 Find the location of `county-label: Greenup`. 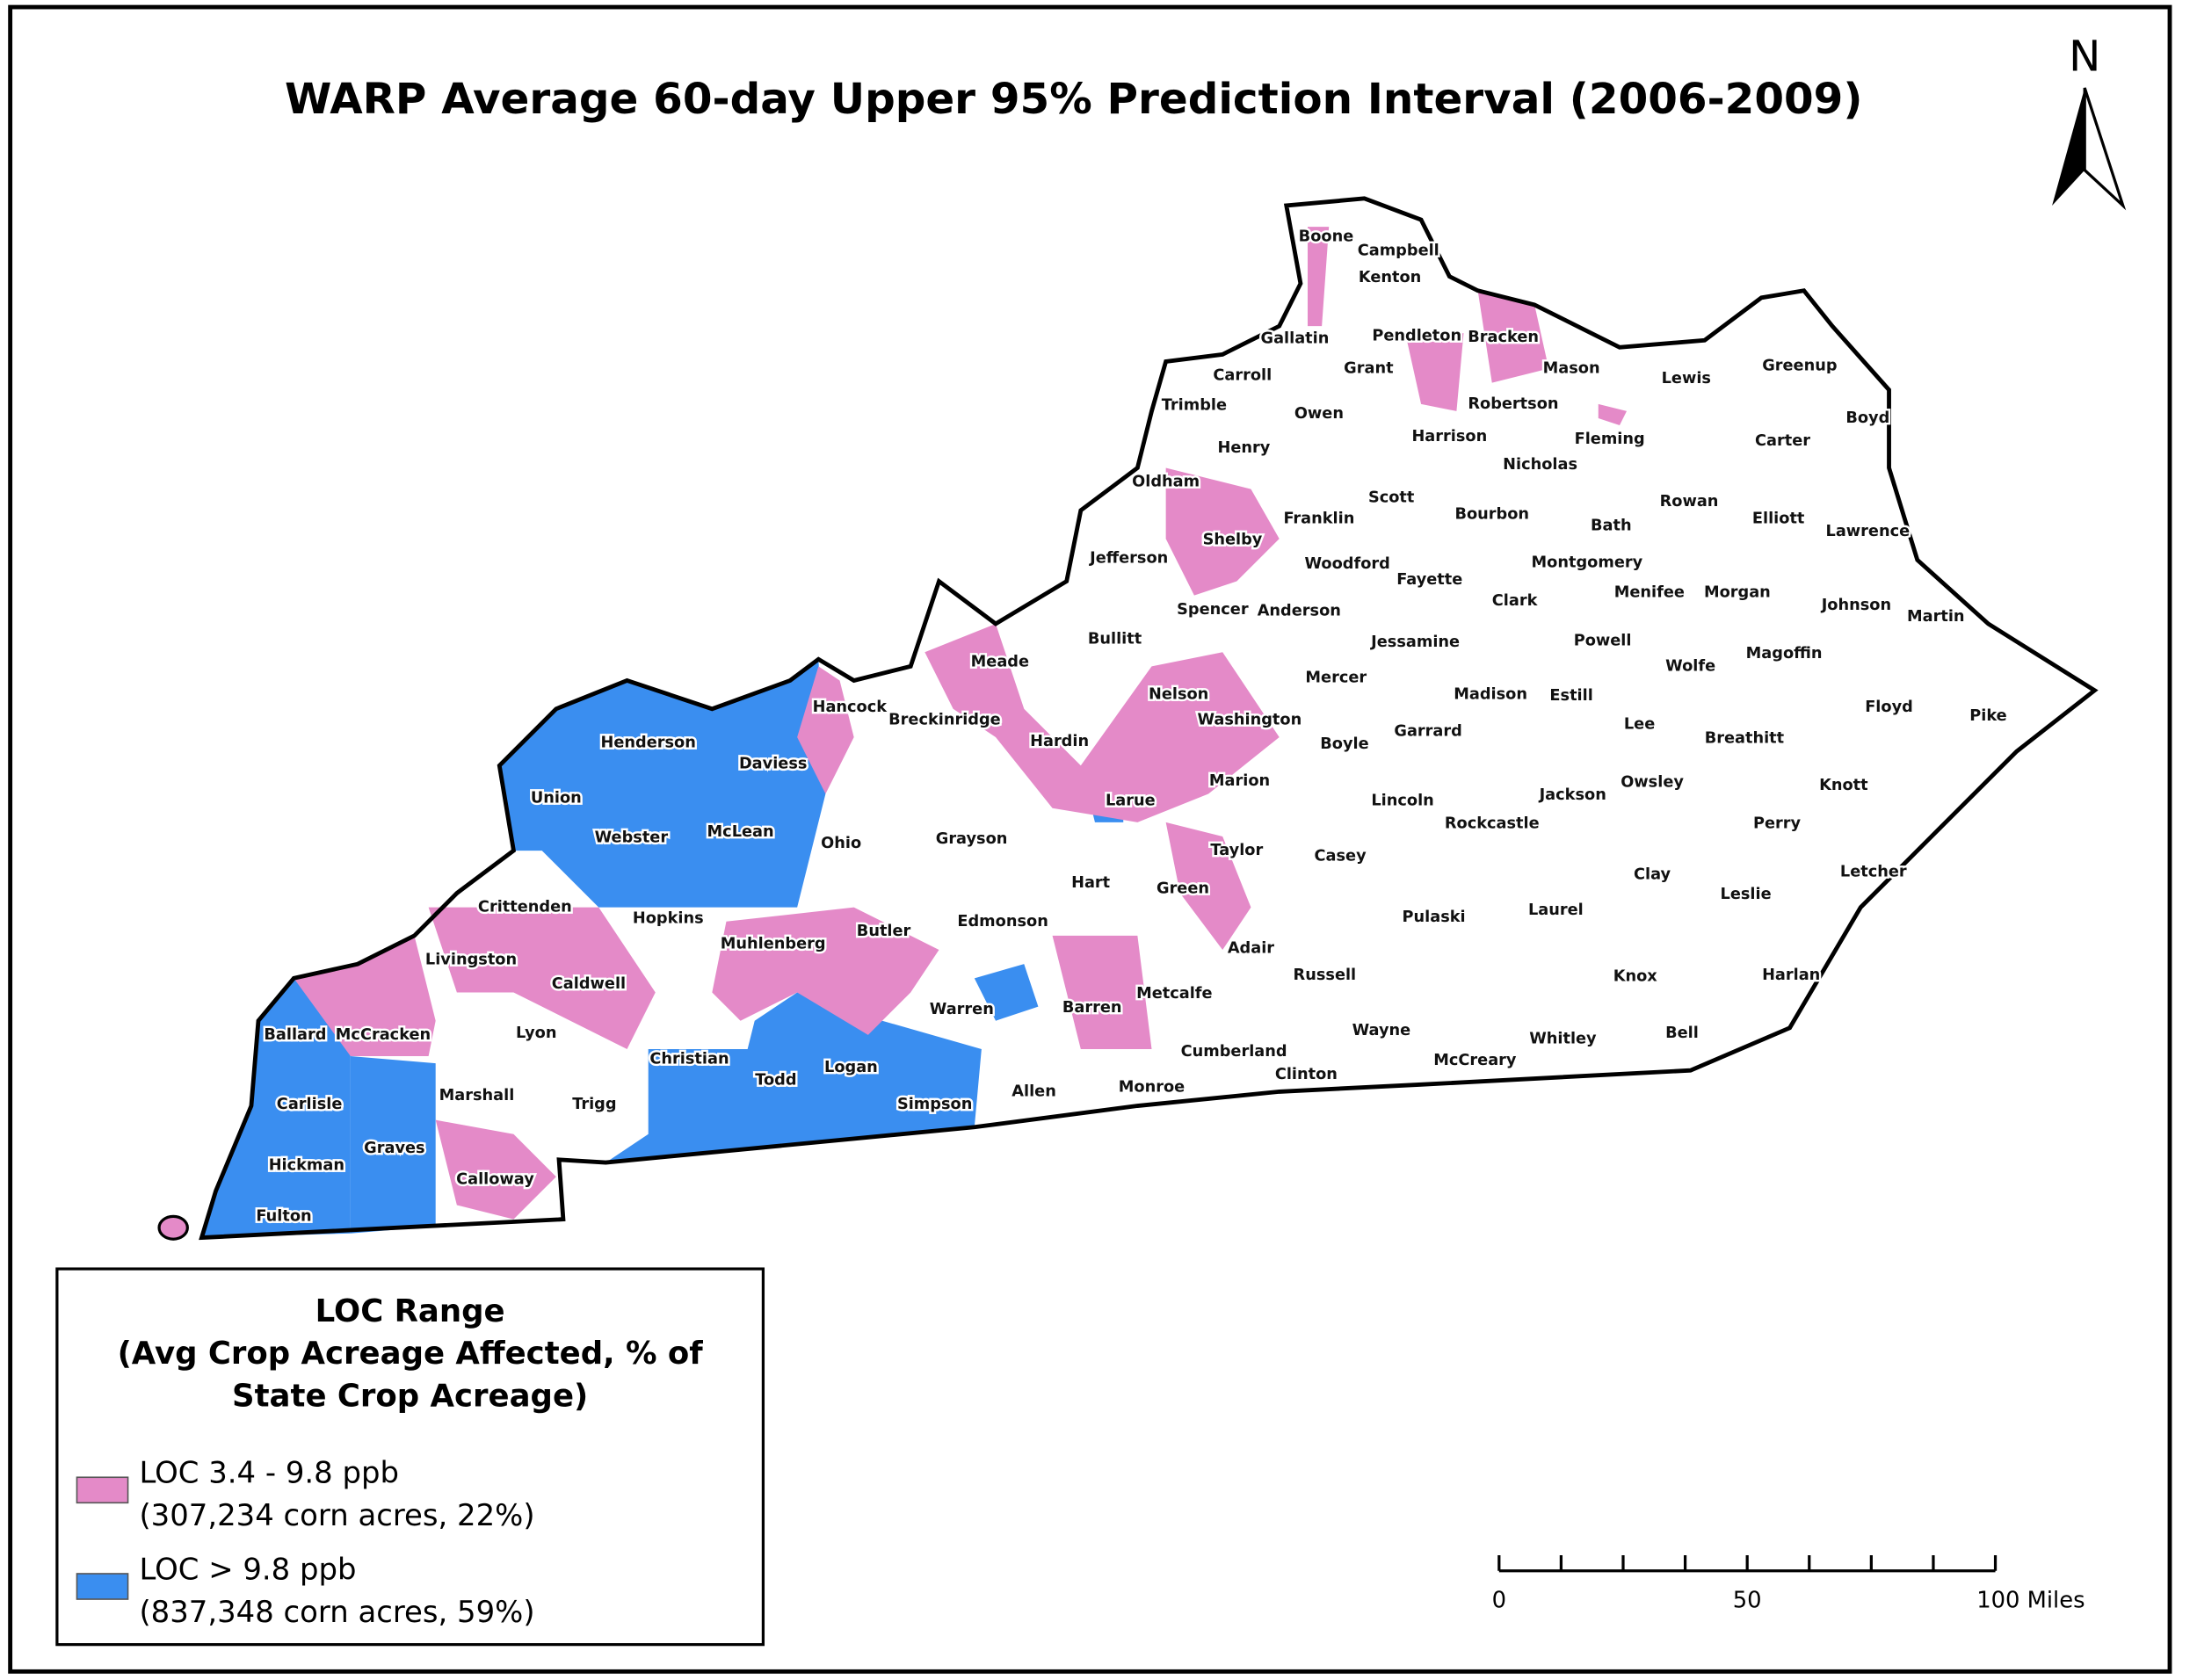

county-label: Greenup is located at coordinates (1800, 365).